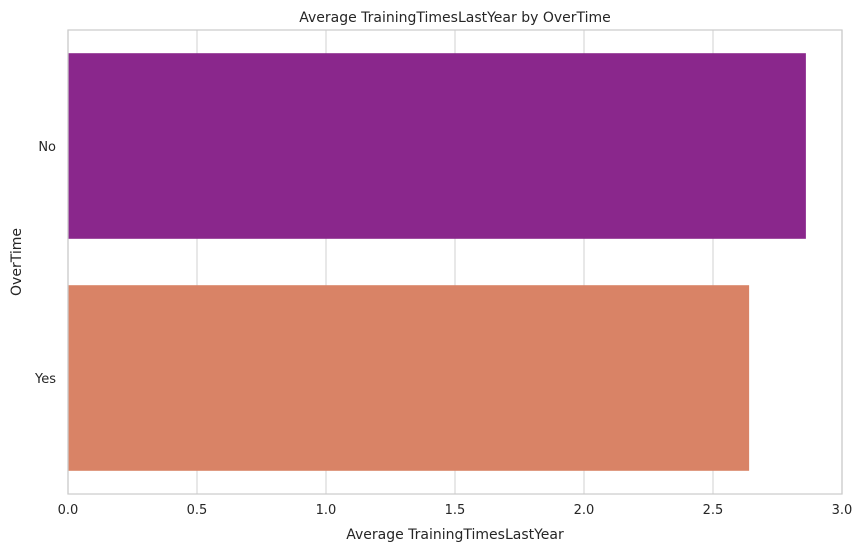 Image resolution: width=862 pixels, height=554 pixels. I want to click on x-ticks: 0.0 0.5 1.0 1.5 2.0 2.5 3.0, so click(455, 510).